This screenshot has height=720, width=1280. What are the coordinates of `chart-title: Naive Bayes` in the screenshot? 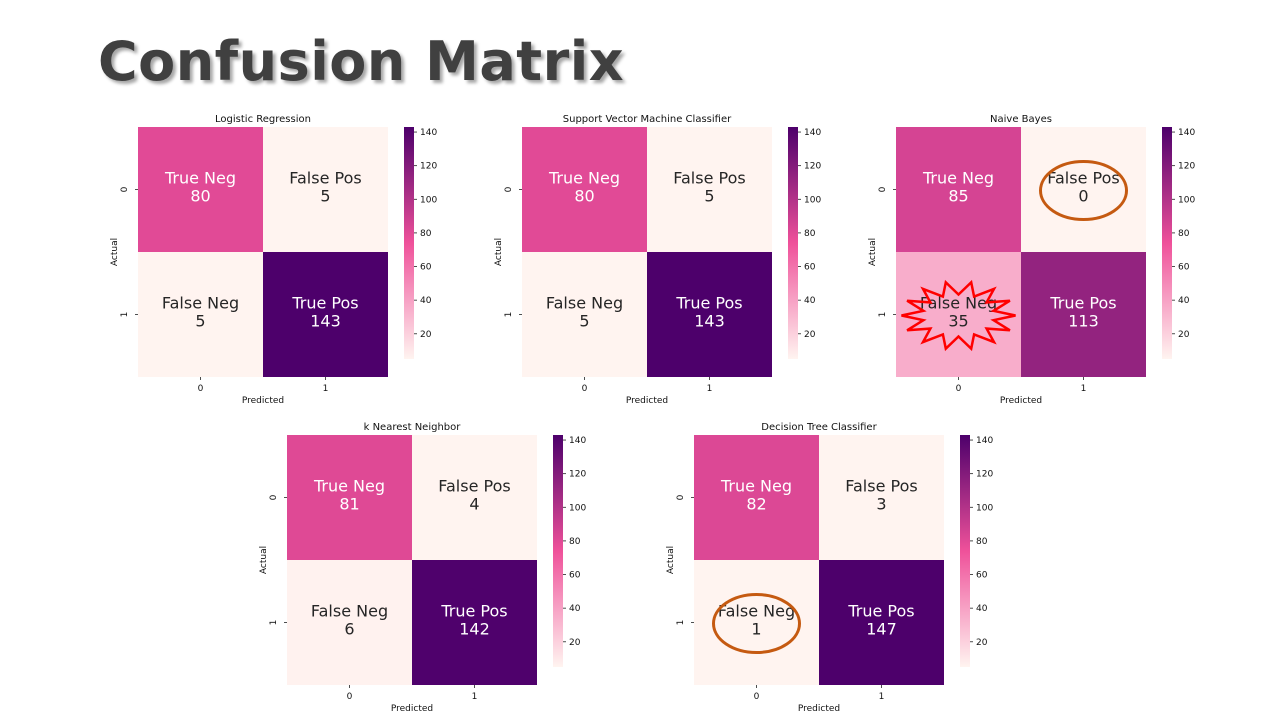 It's located at (1021, 119).